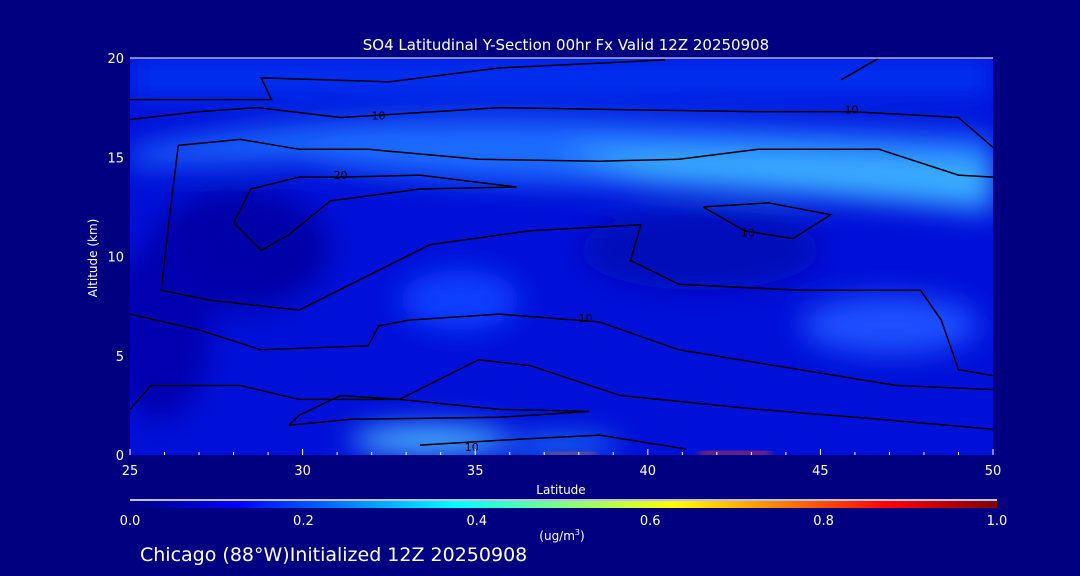 This screenshot has height=576, width=1080. Describe the element at coordinates (823, 521) in the screenshot. I see `colorbar-tick-label: 0.8` at that location.